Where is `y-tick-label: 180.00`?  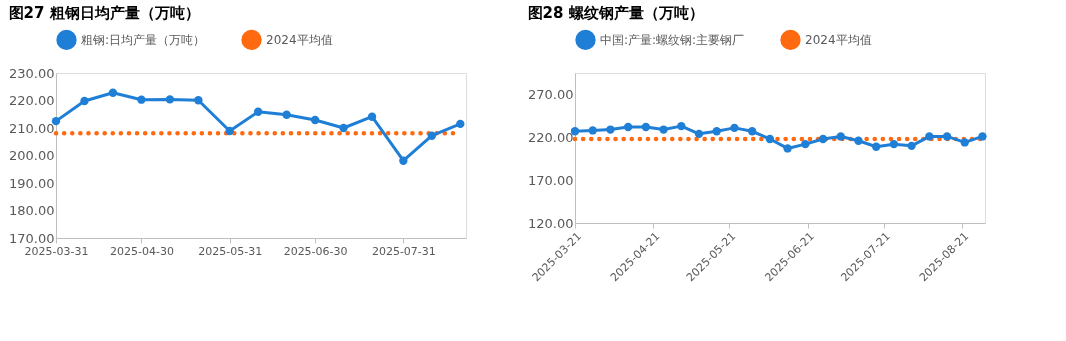 y-tick-label: 180.00 is located at coordinates (32, 210).